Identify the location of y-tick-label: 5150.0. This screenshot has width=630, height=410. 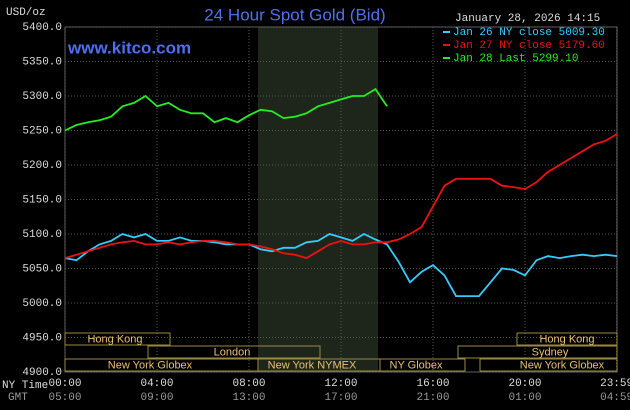
(42, 200).